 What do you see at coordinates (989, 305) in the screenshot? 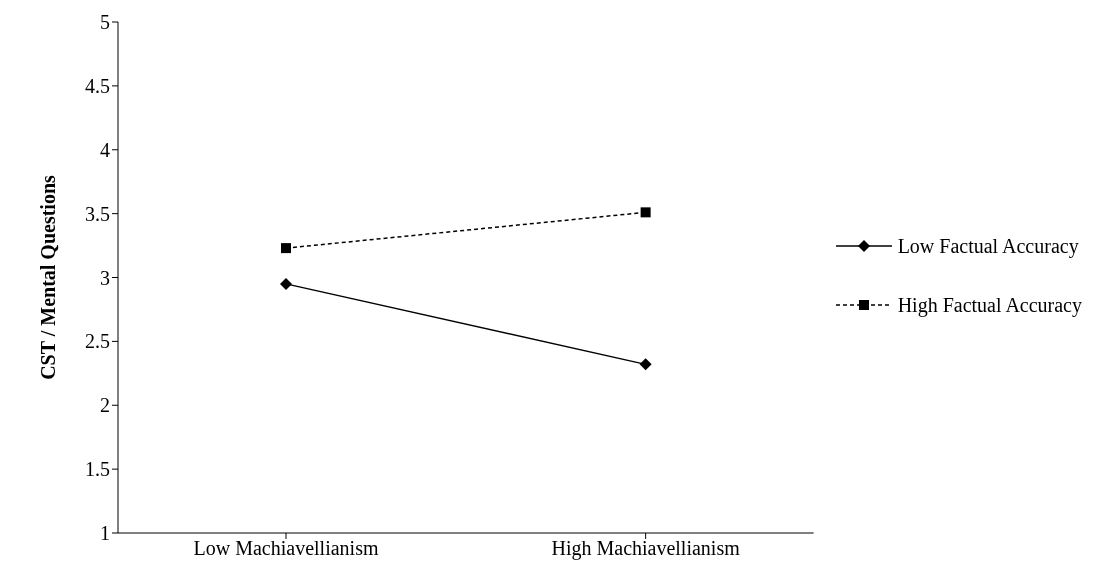
I see `legend-label: High Factual Accuracy` at bounding box center [989, 305].